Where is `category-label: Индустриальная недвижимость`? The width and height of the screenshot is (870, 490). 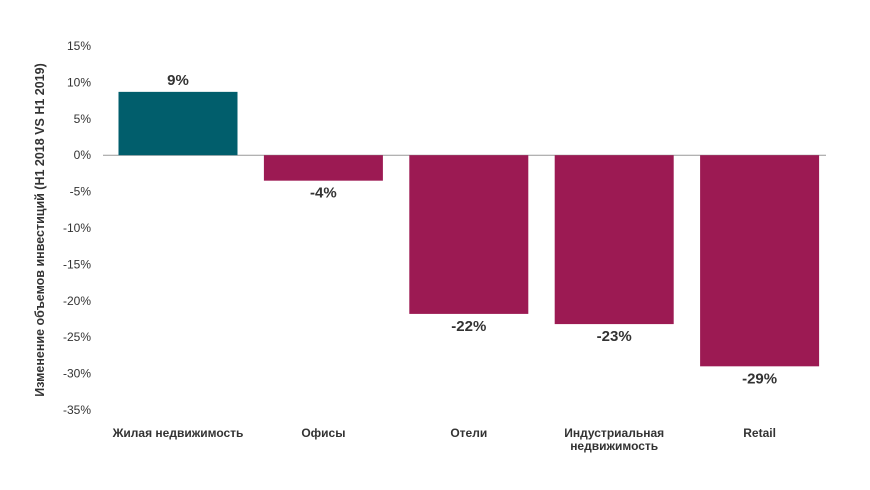 category-label: Индустриальная недвижимость is located at coordinates (614, 439).